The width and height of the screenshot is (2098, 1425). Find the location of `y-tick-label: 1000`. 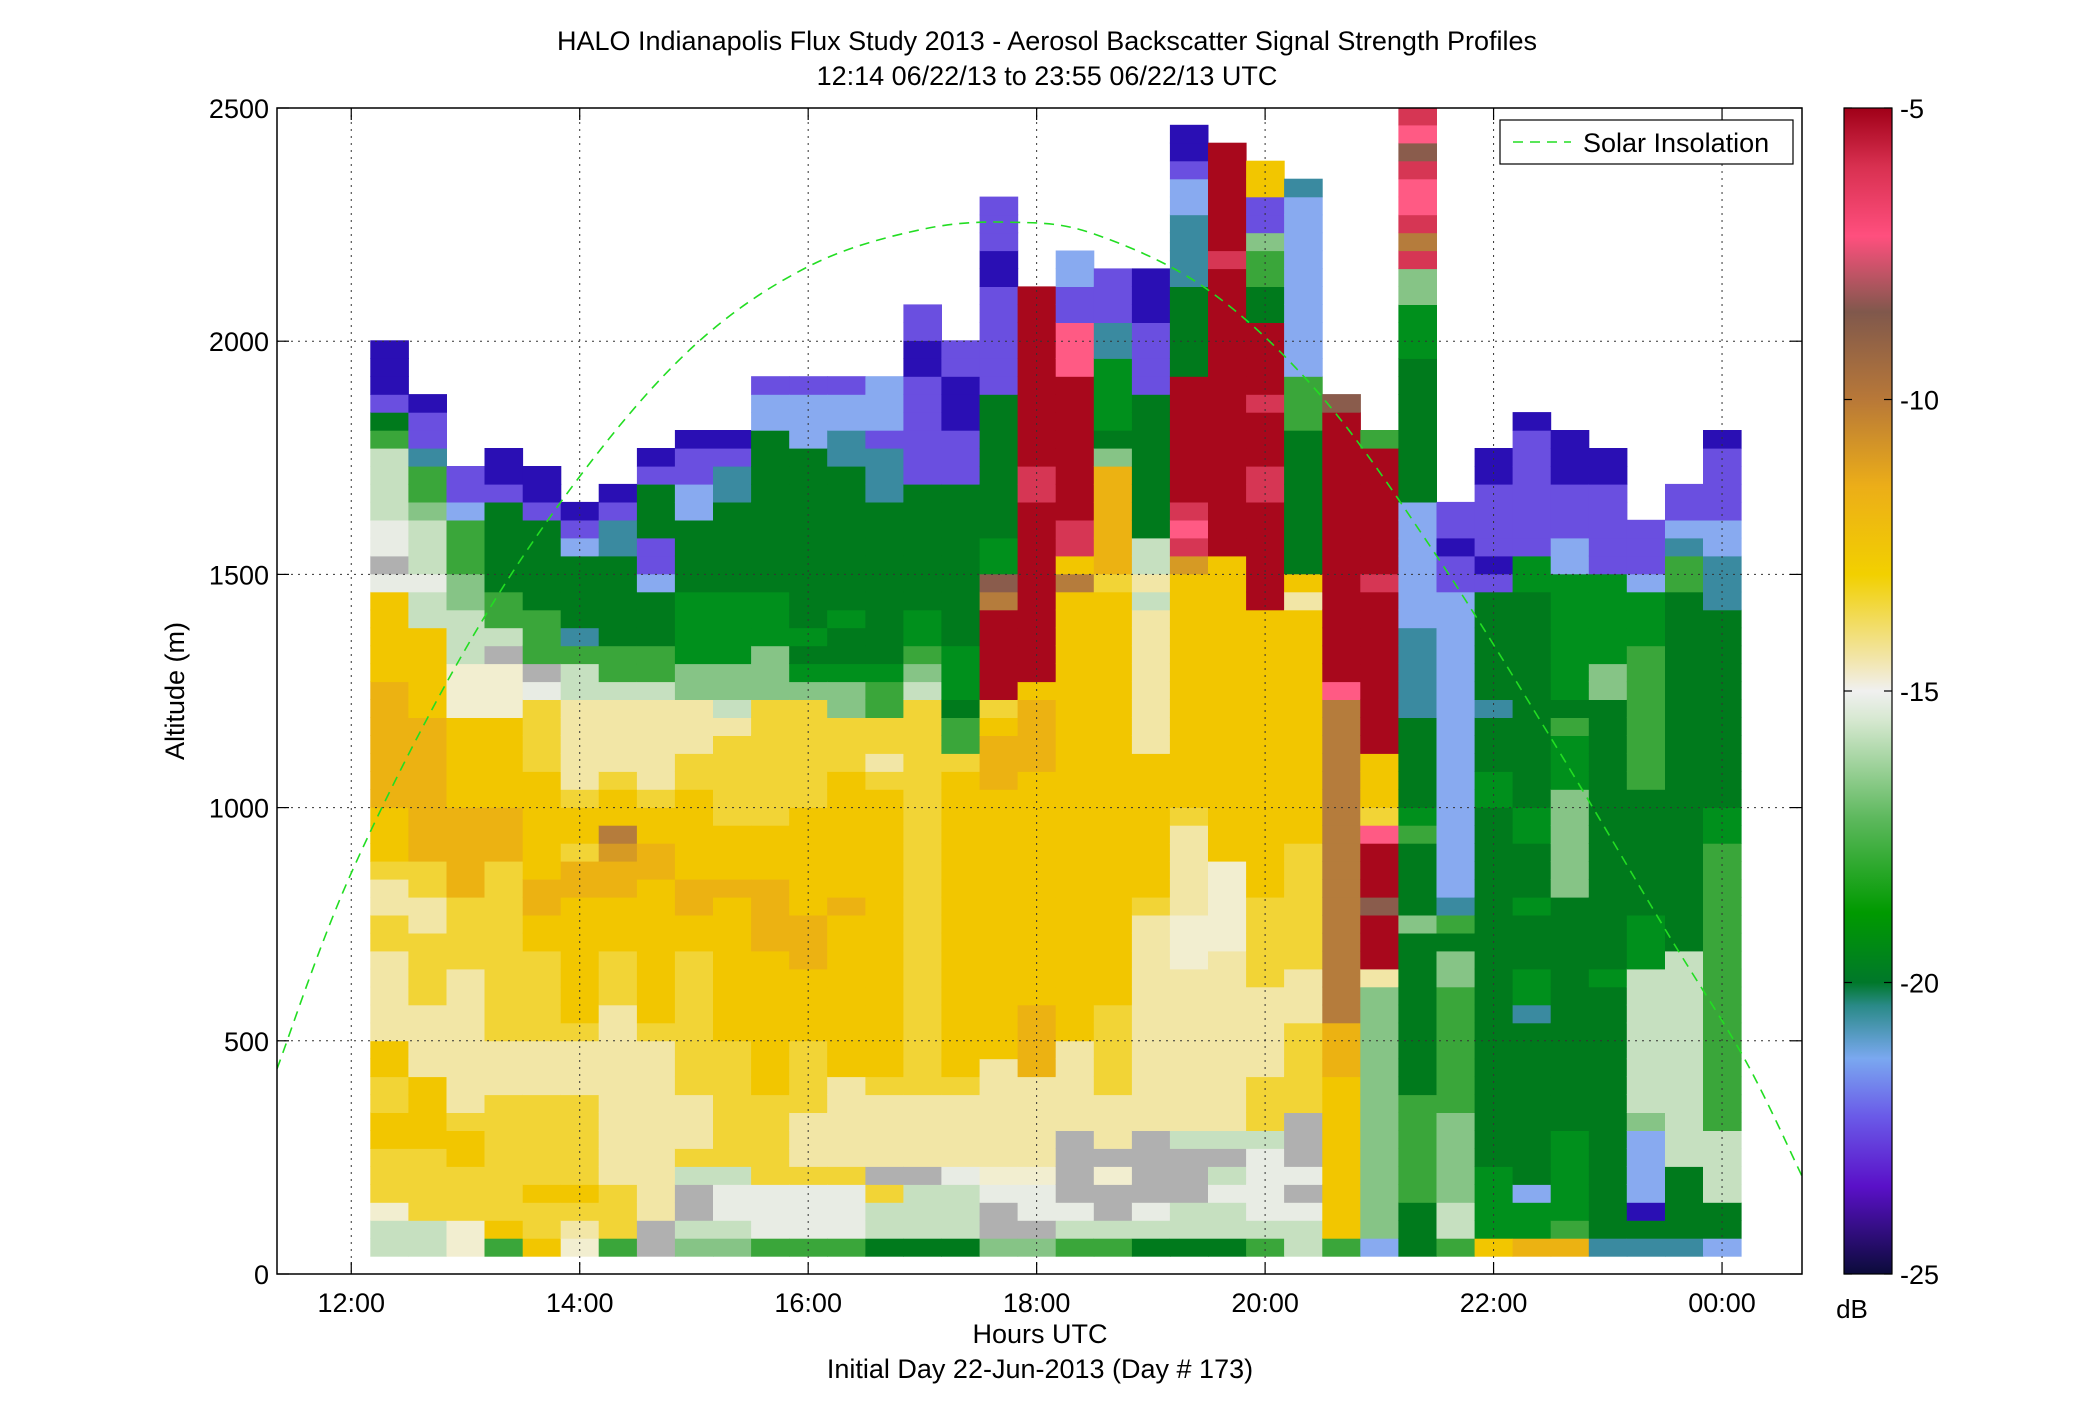

y-tick-label: 1000 is located at coordinates (239, 809).